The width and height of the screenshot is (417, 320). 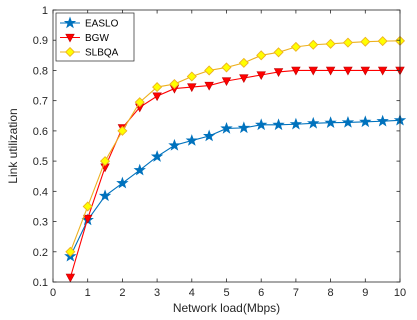 What do you see at coordinates (45, 11) in the screenshot?
I see `y-tick-label: 1` at bounding box center [45, 11].